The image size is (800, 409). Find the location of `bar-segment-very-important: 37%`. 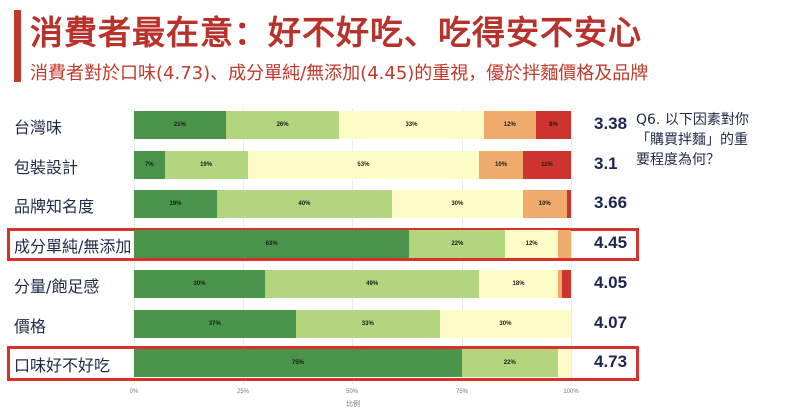

bar-segment-very-important: 37% is located at coordinates (215, 324).